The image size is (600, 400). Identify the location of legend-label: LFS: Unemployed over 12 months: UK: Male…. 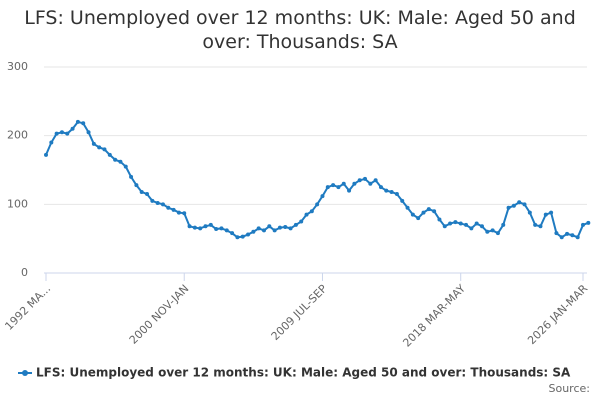
(303, 373).